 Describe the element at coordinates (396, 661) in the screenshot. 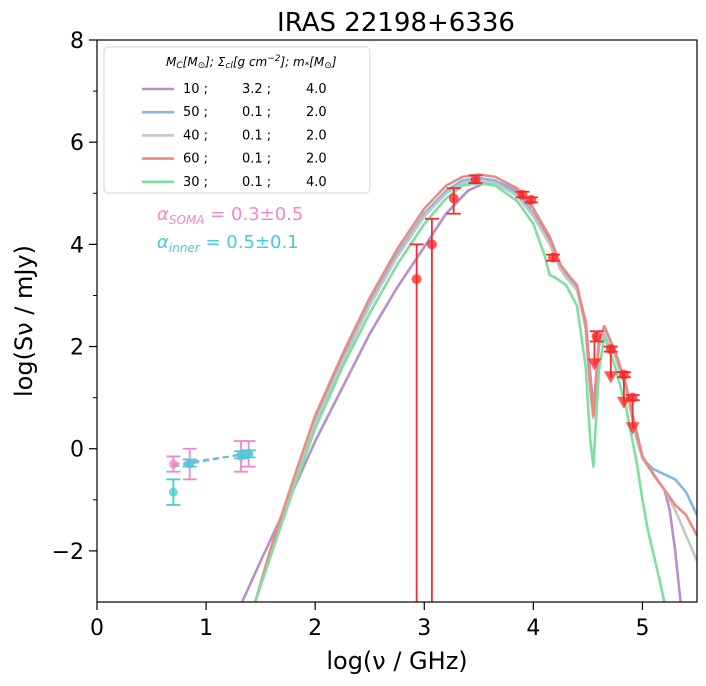

I see `x-axis-label: log(ν / GHz)` at that location.